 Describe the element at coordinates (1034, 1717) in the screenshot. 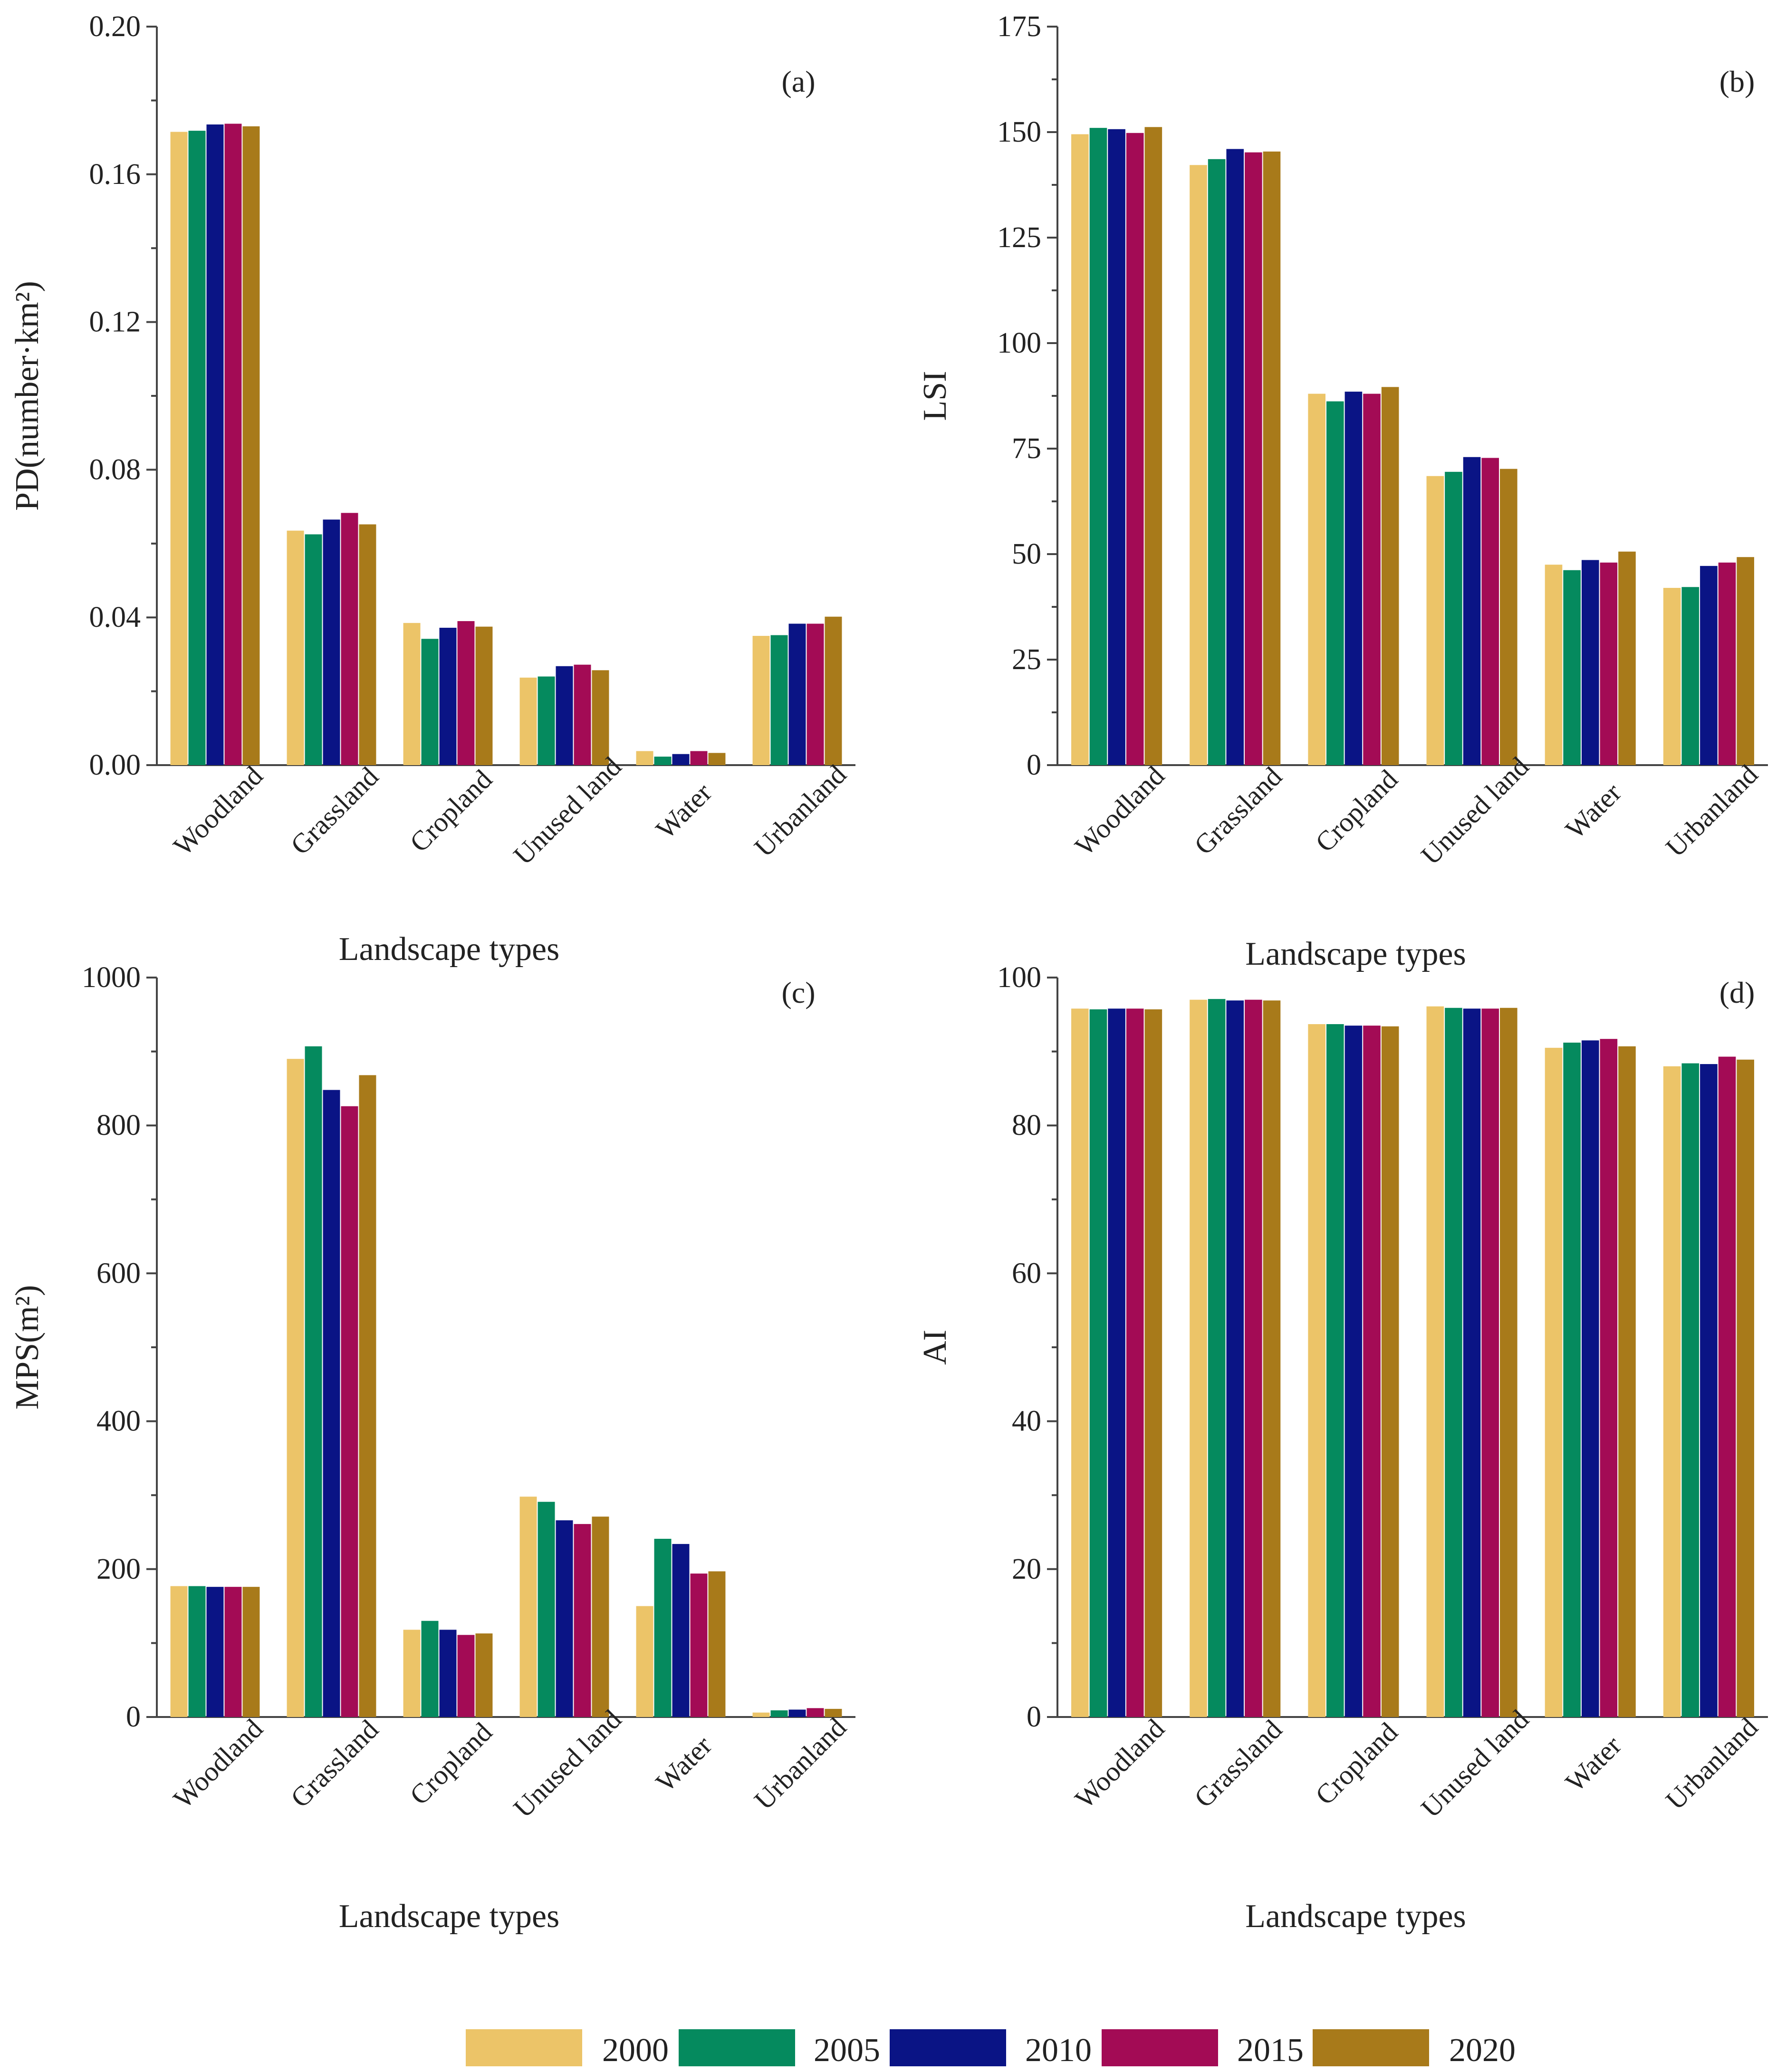

I see `chart-d-y-tick-label: 0` at that location.